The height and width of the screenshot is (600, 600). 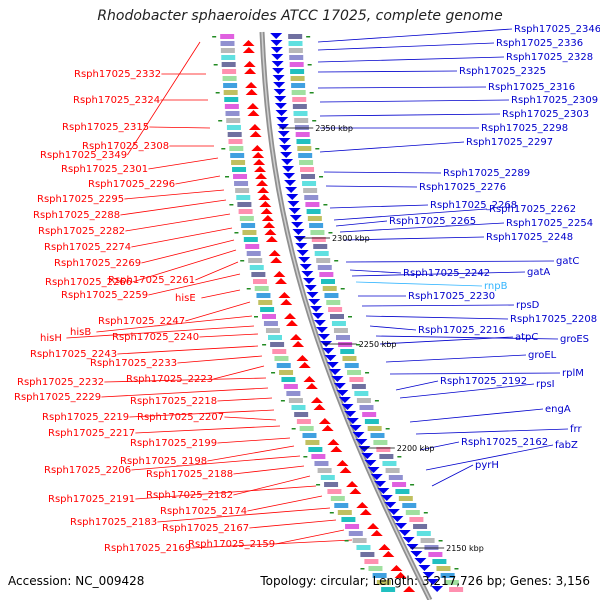 What do you see at coordinates (131, 184) in the screenshot?
I see `left-gene-label: Rsph17025_2296` at bounding box center [131, 184].